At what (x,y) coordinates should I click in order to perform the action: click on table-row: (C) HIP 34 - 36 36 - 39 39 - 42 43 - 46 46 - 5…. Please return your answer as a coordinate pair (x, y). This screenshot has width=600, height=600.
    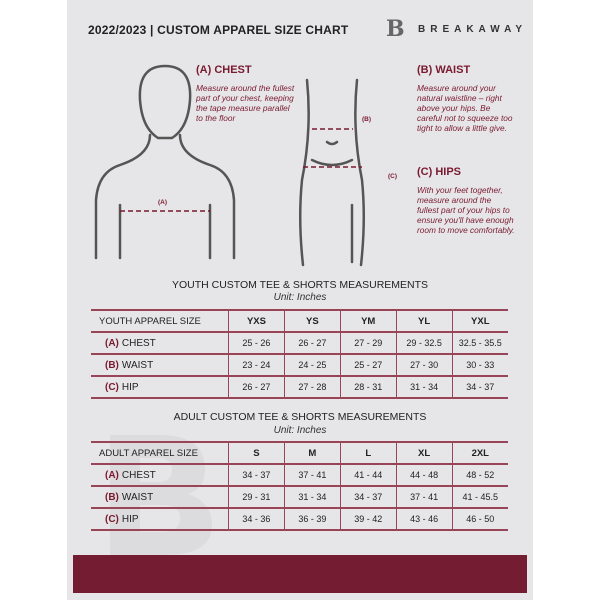
    Looking at the image, I should click on (299, 519).